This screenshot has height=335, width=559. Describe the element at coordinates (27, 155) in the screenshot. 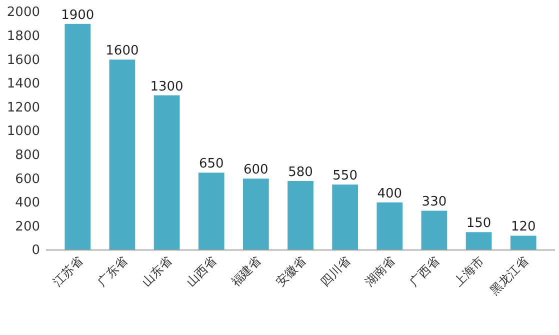

I see `y-tick-label: 800` at that location.